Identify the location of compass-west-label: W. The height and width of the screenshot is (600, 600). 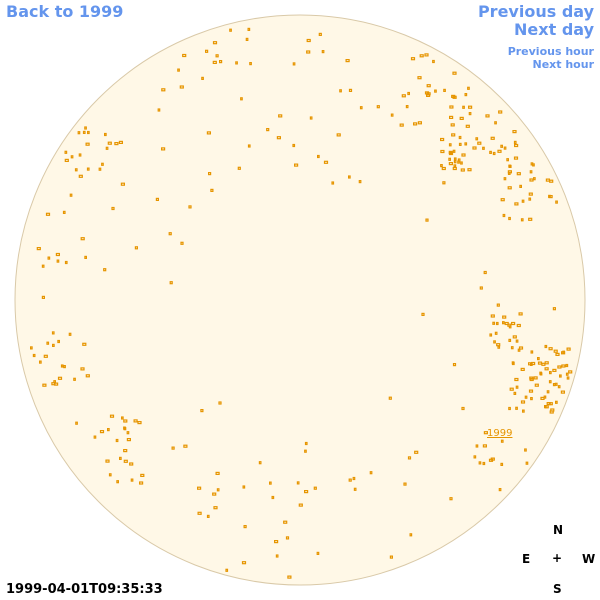
(589, 559).